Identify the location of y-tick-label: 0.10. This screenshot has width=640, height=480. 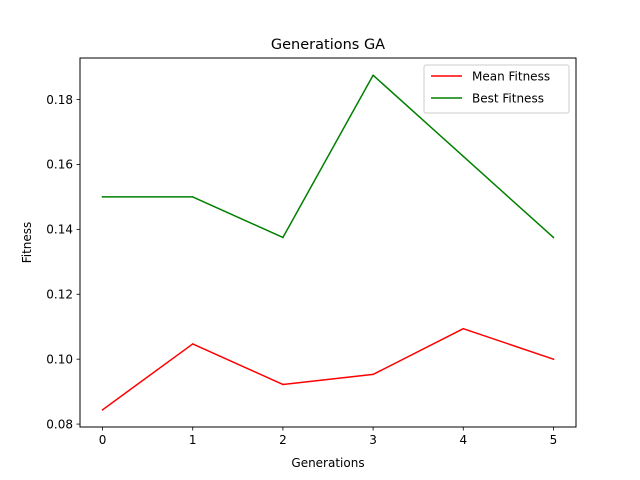
(59, 359).